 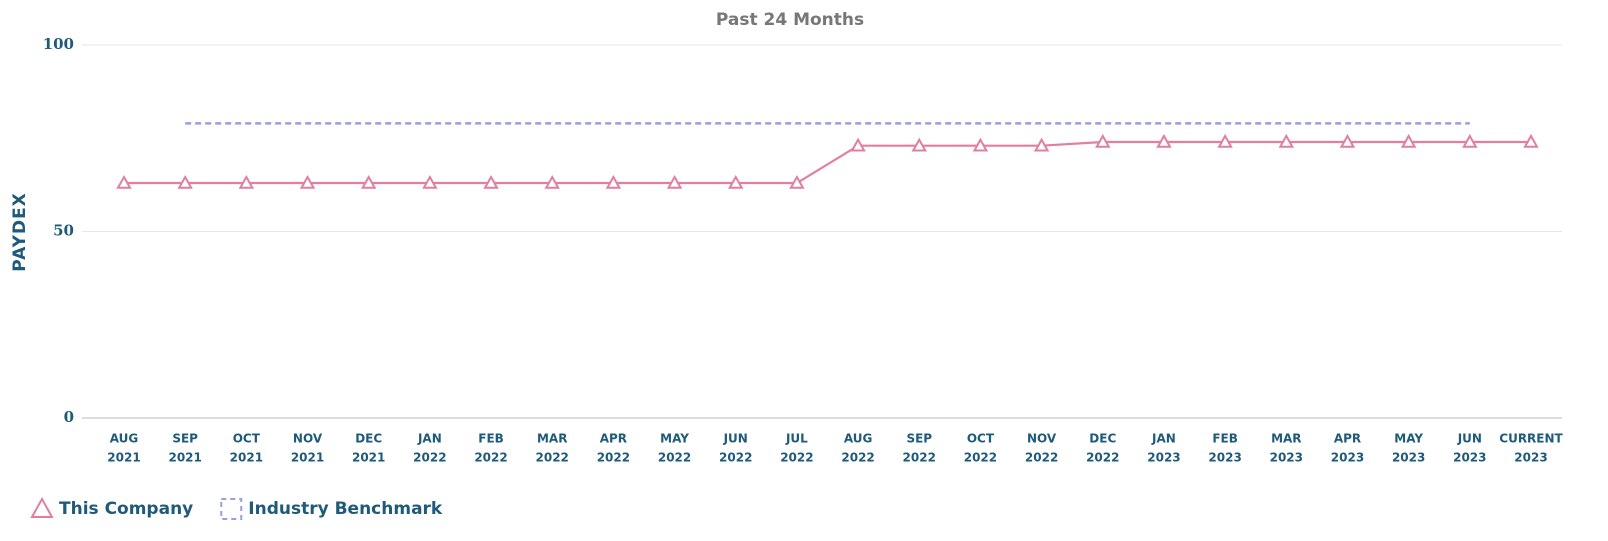 What do you see at coordinates (796, 439) in the screenshot?
I see `x-tick-label: JUL` at bounding box center [796, 439].